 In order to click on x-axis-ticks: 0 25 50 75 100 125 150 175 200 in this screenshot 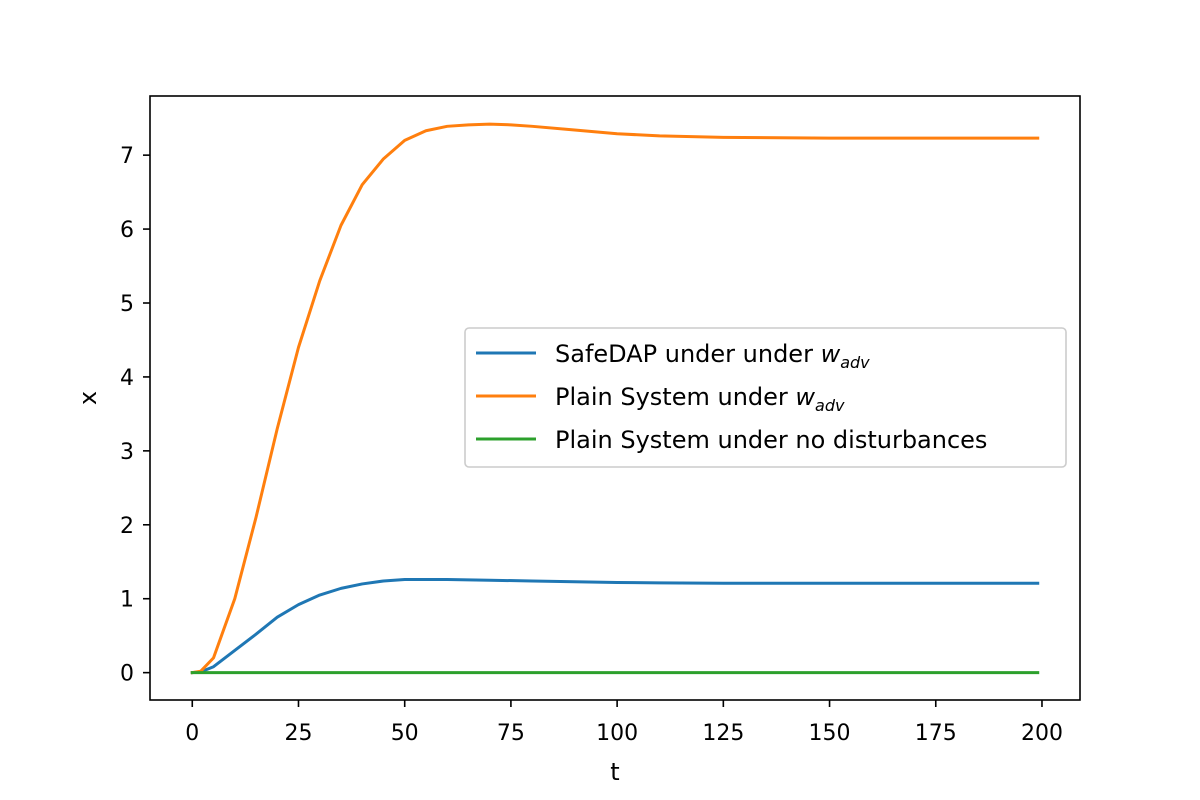, I will do `click(624, 723)`.